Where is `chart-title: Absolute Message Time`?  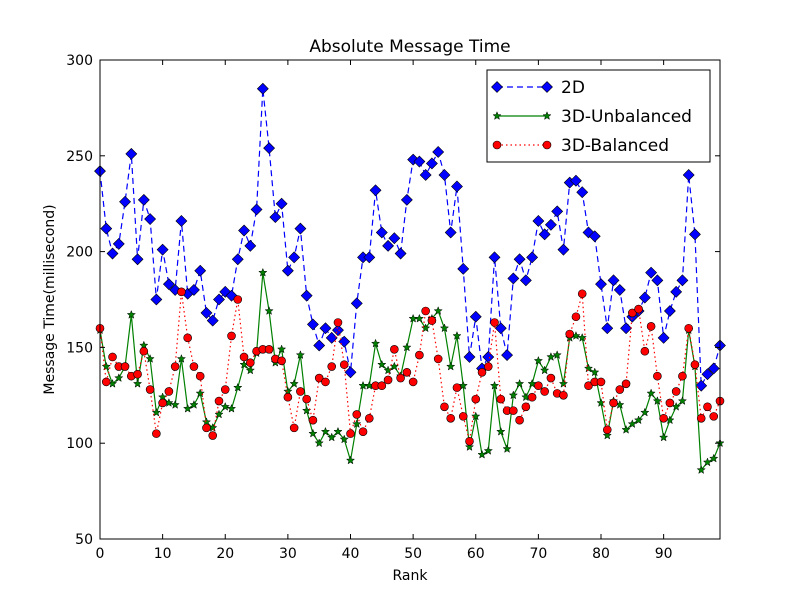 chart-title: Absolute Message Time is located at coordinates (409, 47).